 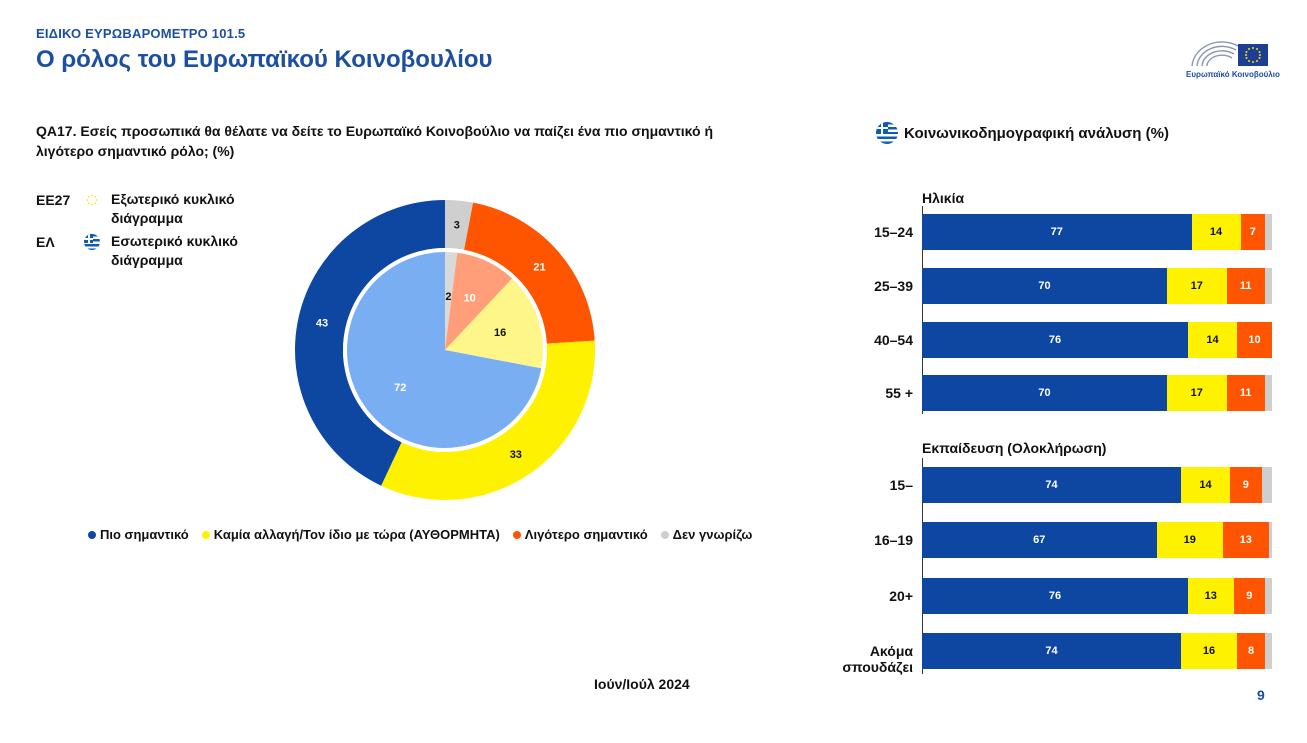 I want to click on stacked-bar: 67 19 13, so click(x=1097, y=540).